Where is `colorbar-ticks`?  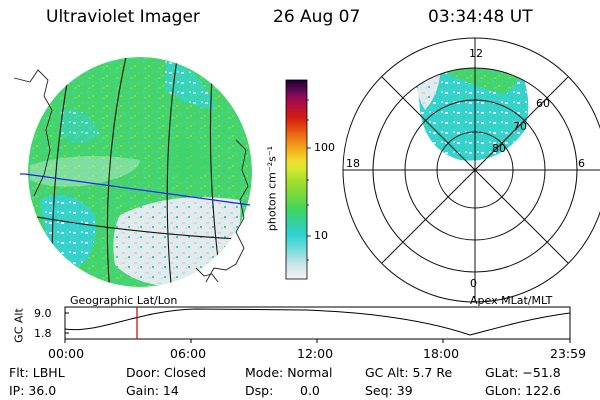 colorbar-ticks is located at coordinates (309, 180).